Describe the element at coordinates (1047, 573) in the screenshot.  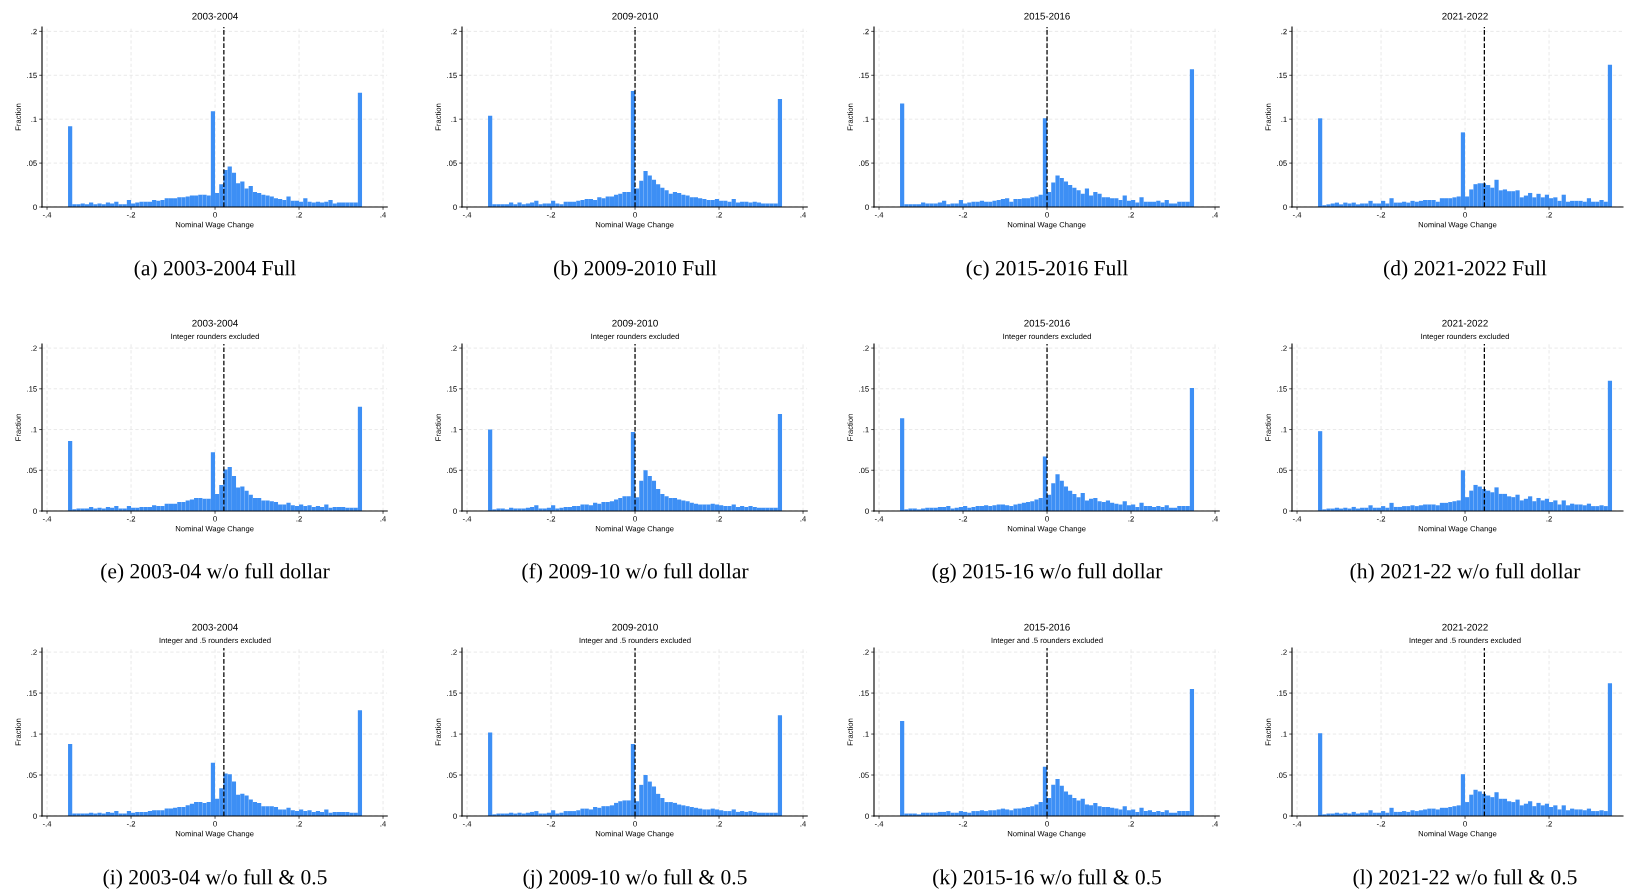
I see `text: (g) 2015-16 w/o full dollar` at that location.